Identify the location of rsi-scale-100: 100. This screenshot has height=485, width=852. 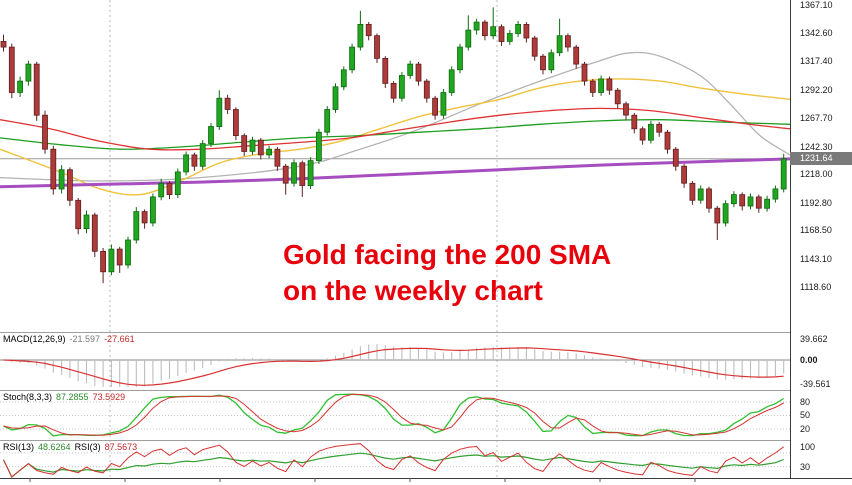
(808, 447).